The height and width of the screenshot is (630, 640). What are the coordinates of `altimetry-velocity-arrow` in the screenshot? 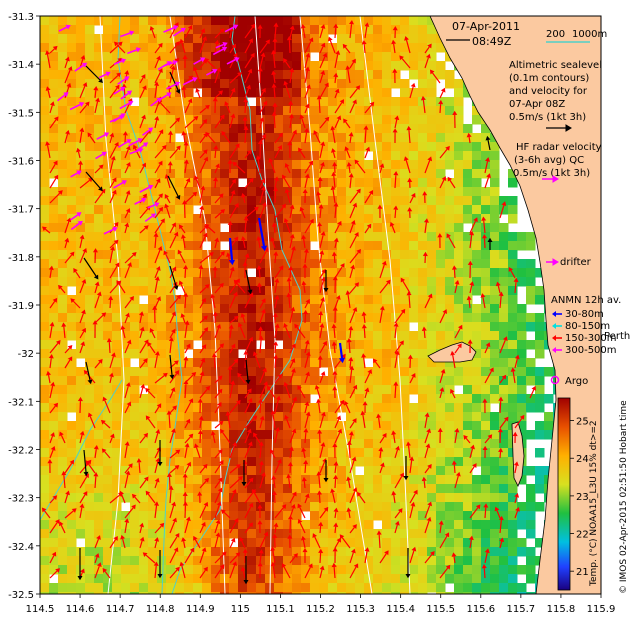 It's located at (86, 463).